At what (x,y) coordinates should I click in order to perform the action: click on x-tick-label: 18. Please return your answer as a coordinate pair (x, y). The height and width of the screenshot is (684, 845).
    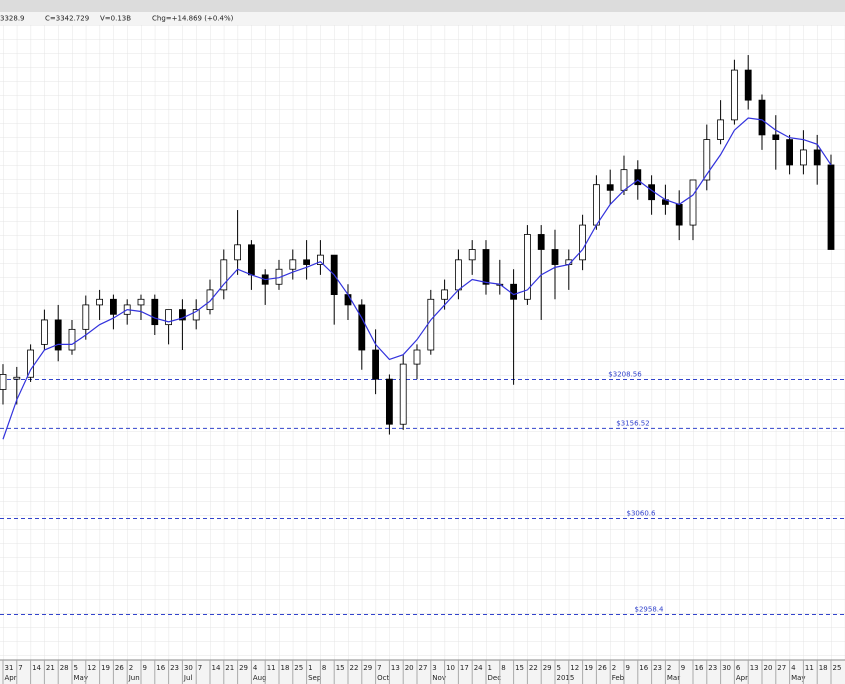
    Looking at the image, I should click on (823, 668).